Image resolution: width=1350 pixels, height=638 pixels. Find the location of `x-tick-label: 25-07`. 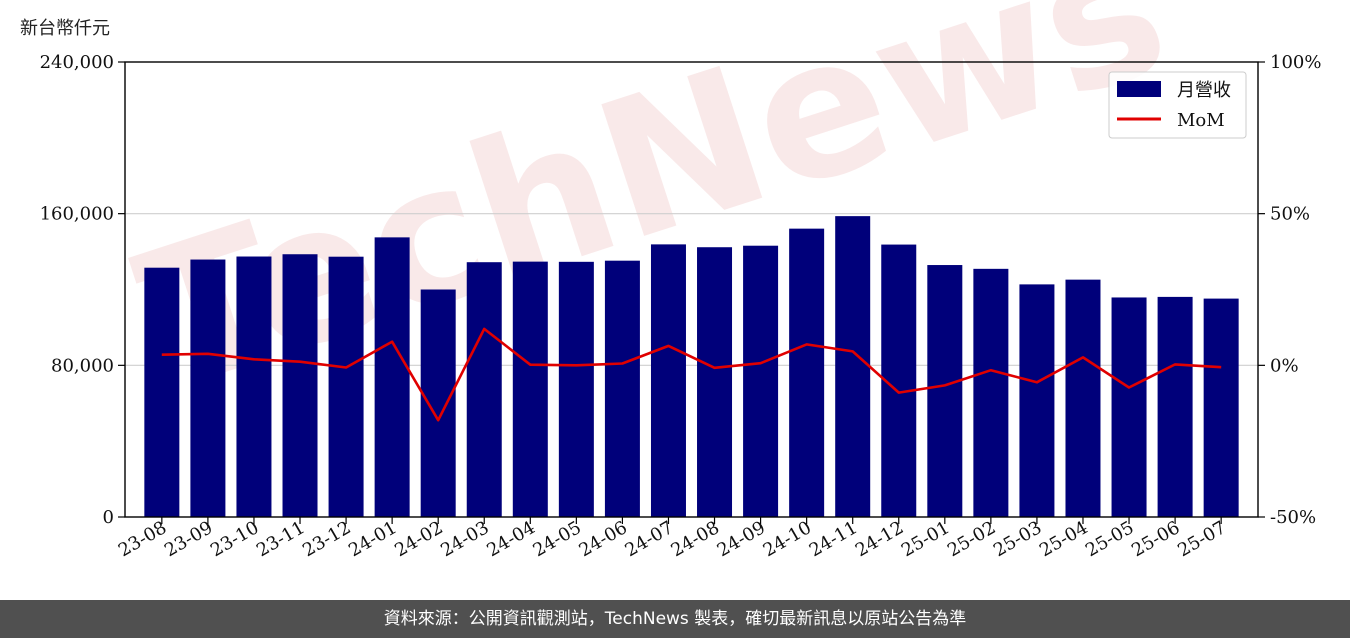

x-tick-label: 25-07 is located at coordinates (1201, 539).